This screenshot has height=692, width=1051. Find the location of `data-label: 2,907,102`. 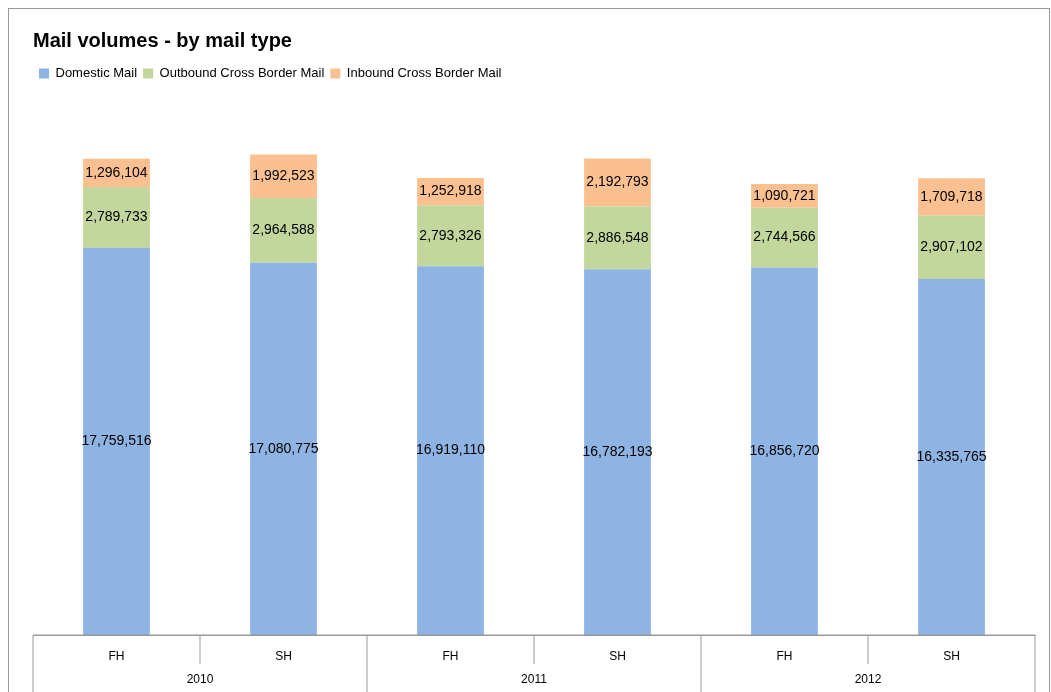

data-label: 2,907,102 is located at coordinates (951, 246).